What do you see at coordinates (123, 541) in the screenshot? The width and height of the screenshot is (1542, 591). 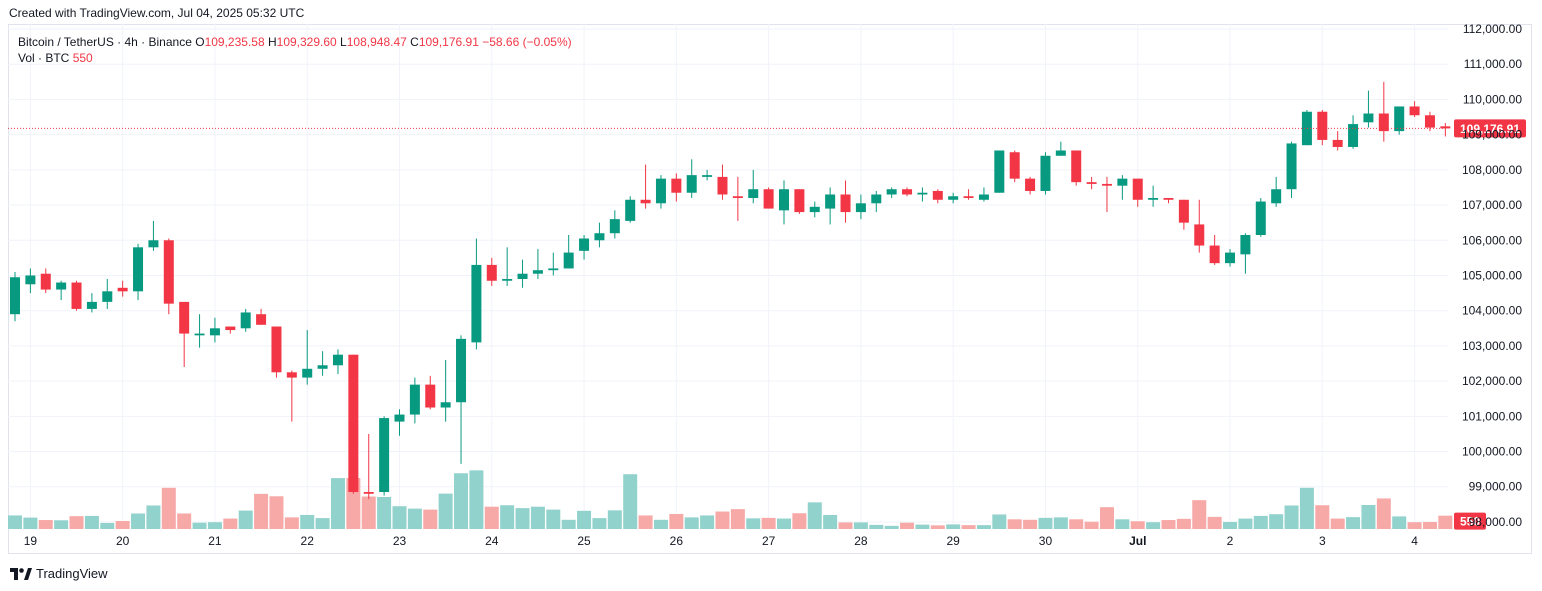 I see `x-tick-label: 20` at bounding box center [123, 541].